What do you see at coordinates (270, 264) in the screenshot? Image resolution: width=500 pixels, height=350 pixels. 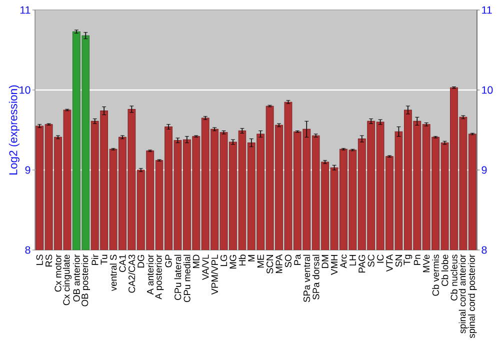 I see `x-tick-label: SCN` at bounding box center [270, 264].